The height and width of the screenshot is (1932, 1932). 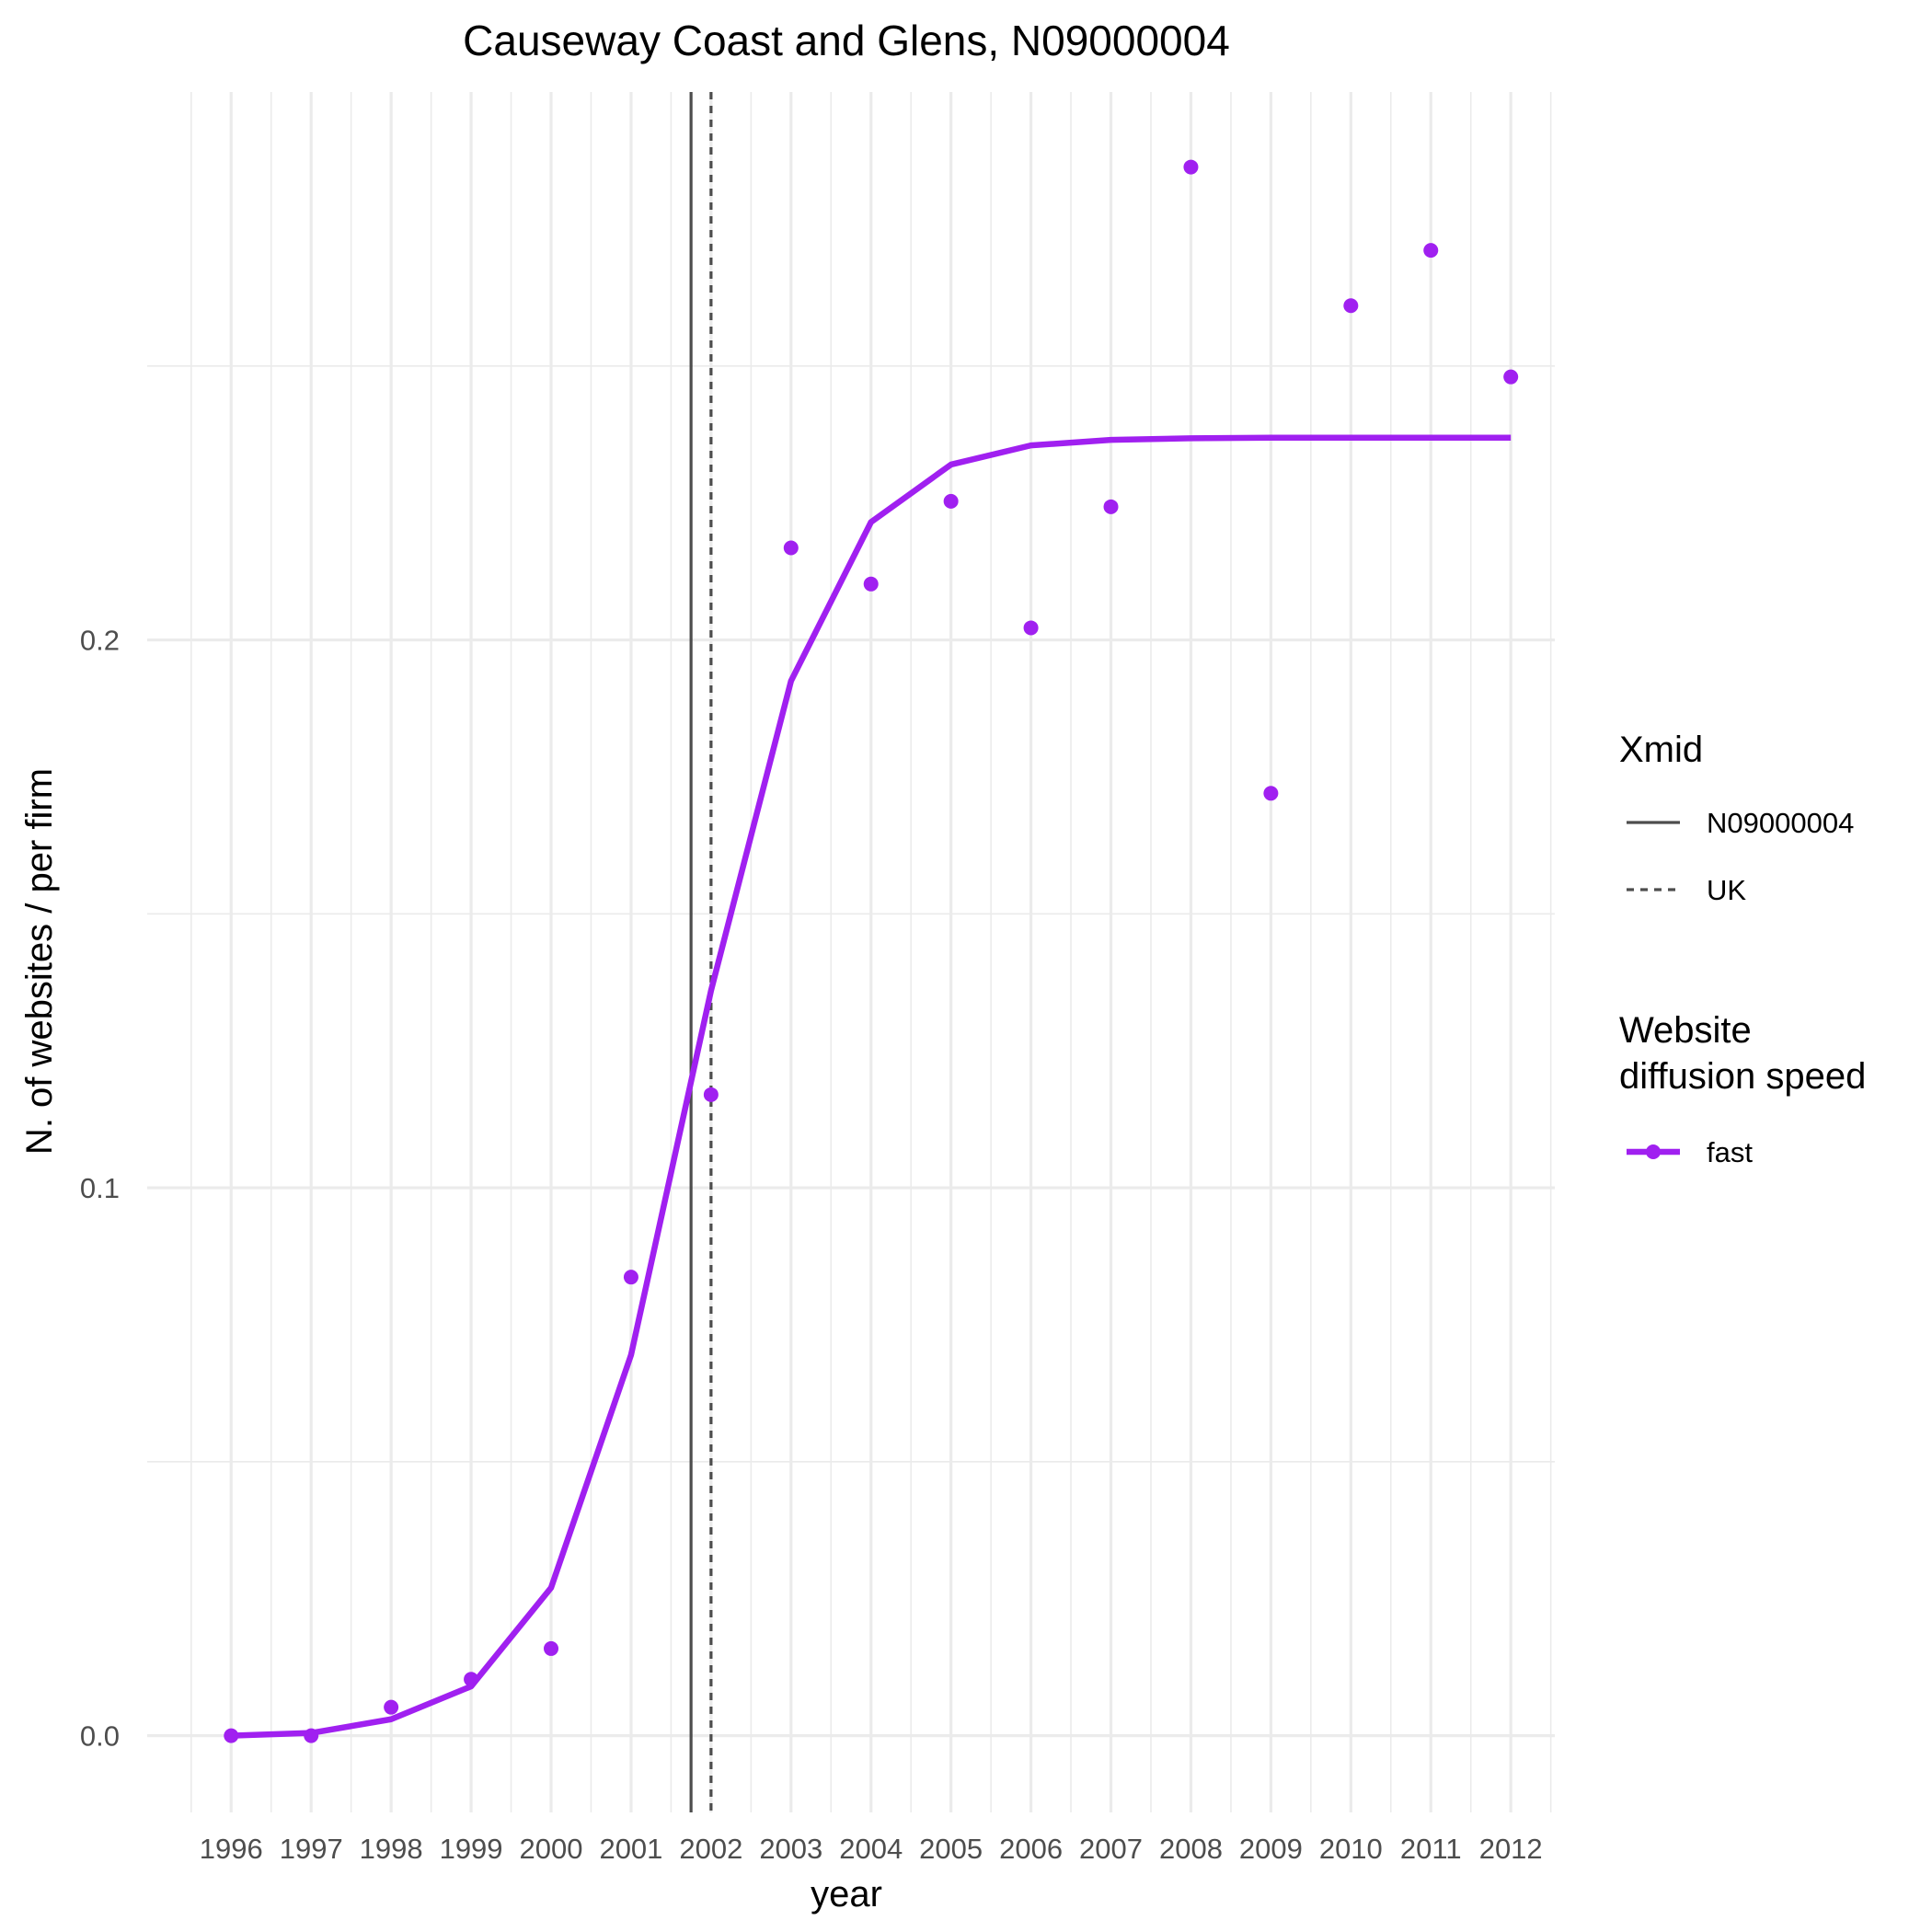 I want to click on y-tick-label: 0.0, so click(x=100, y=1736).